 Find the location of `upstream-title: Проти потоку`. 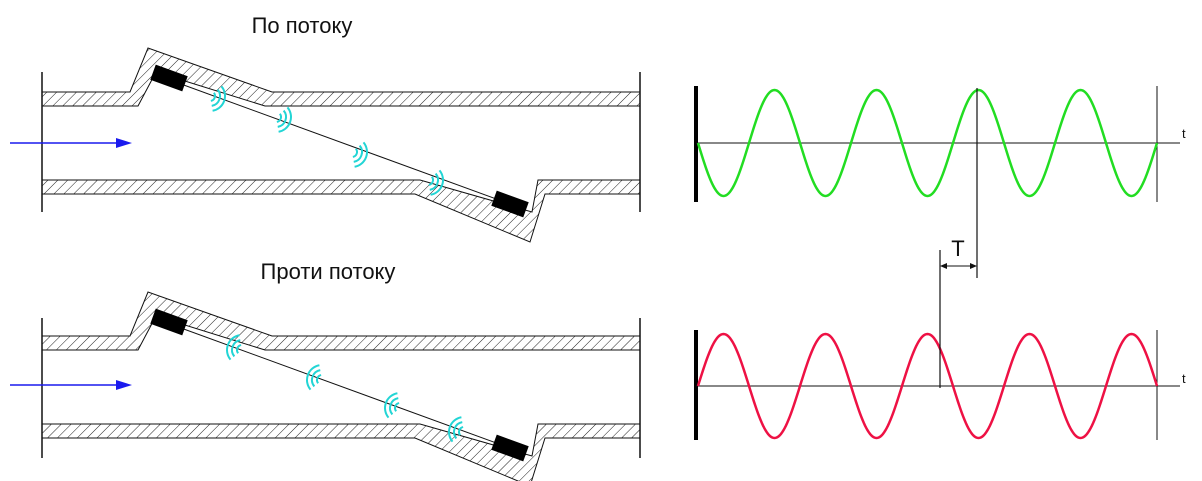

upstream-title: Проти потоку is located at coordinates (328, 271).